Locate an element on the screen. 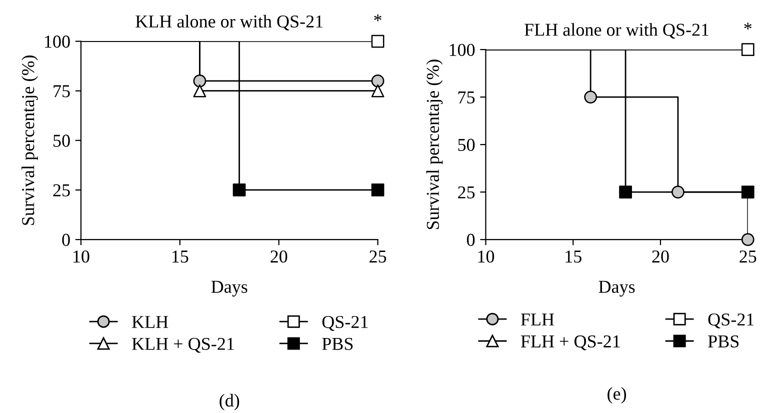 The height and width of the screenshot is (413, 771). legend-label: KLH is located at coordinates (150, 322).